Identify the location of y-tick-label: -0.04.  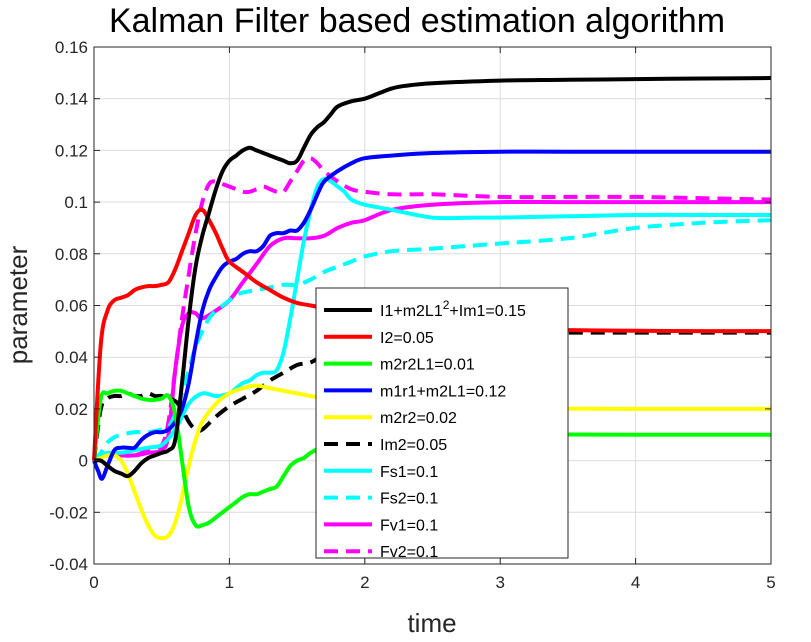
(68, 564).